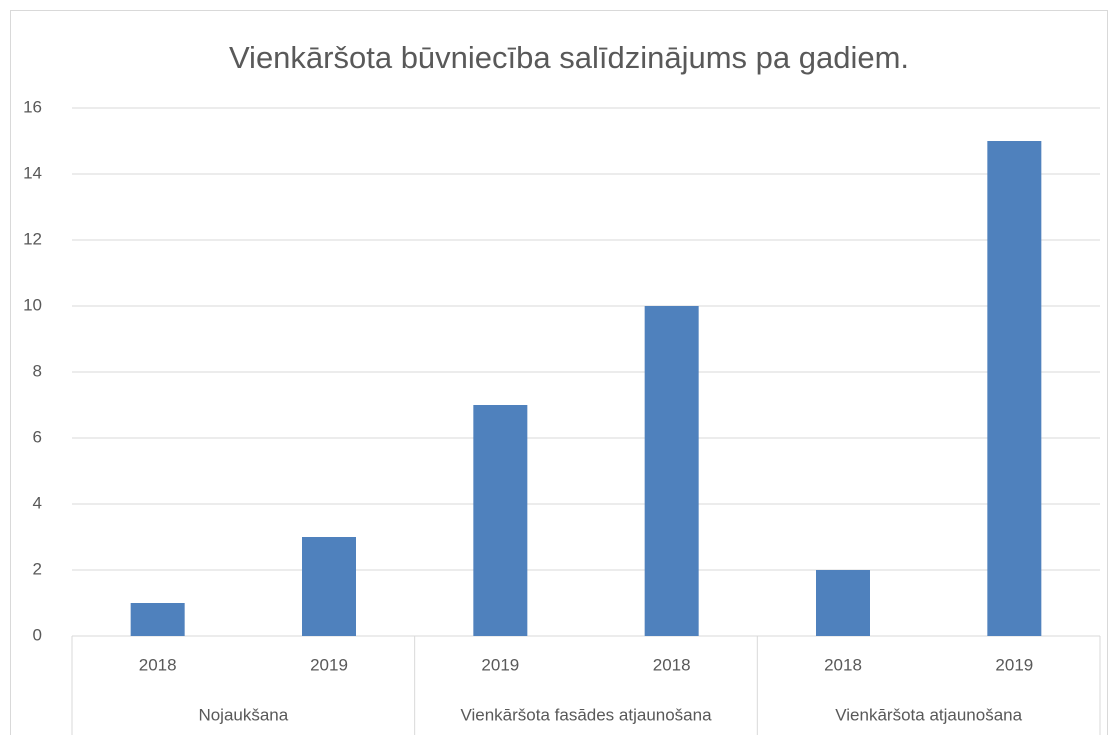  What do you see at coordinates (37, 634) in the screenshot?
I see `y-tick-label: 0` at bounding box center [37, 634].